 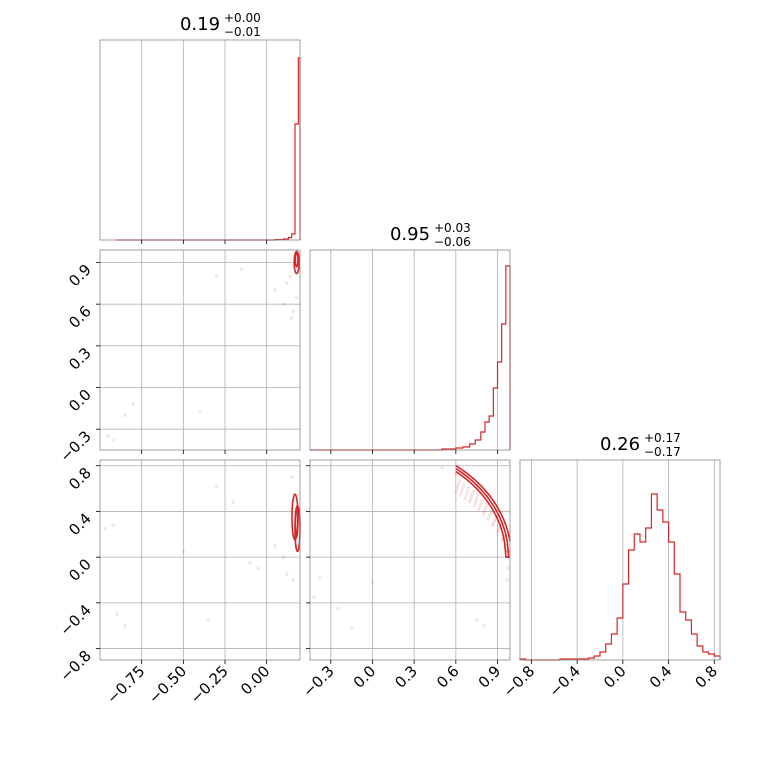 What do you see at coordinates (80, 359) in the screenshot?
I see `y-tick-label: 0.3` at bounding box center [80, 359].